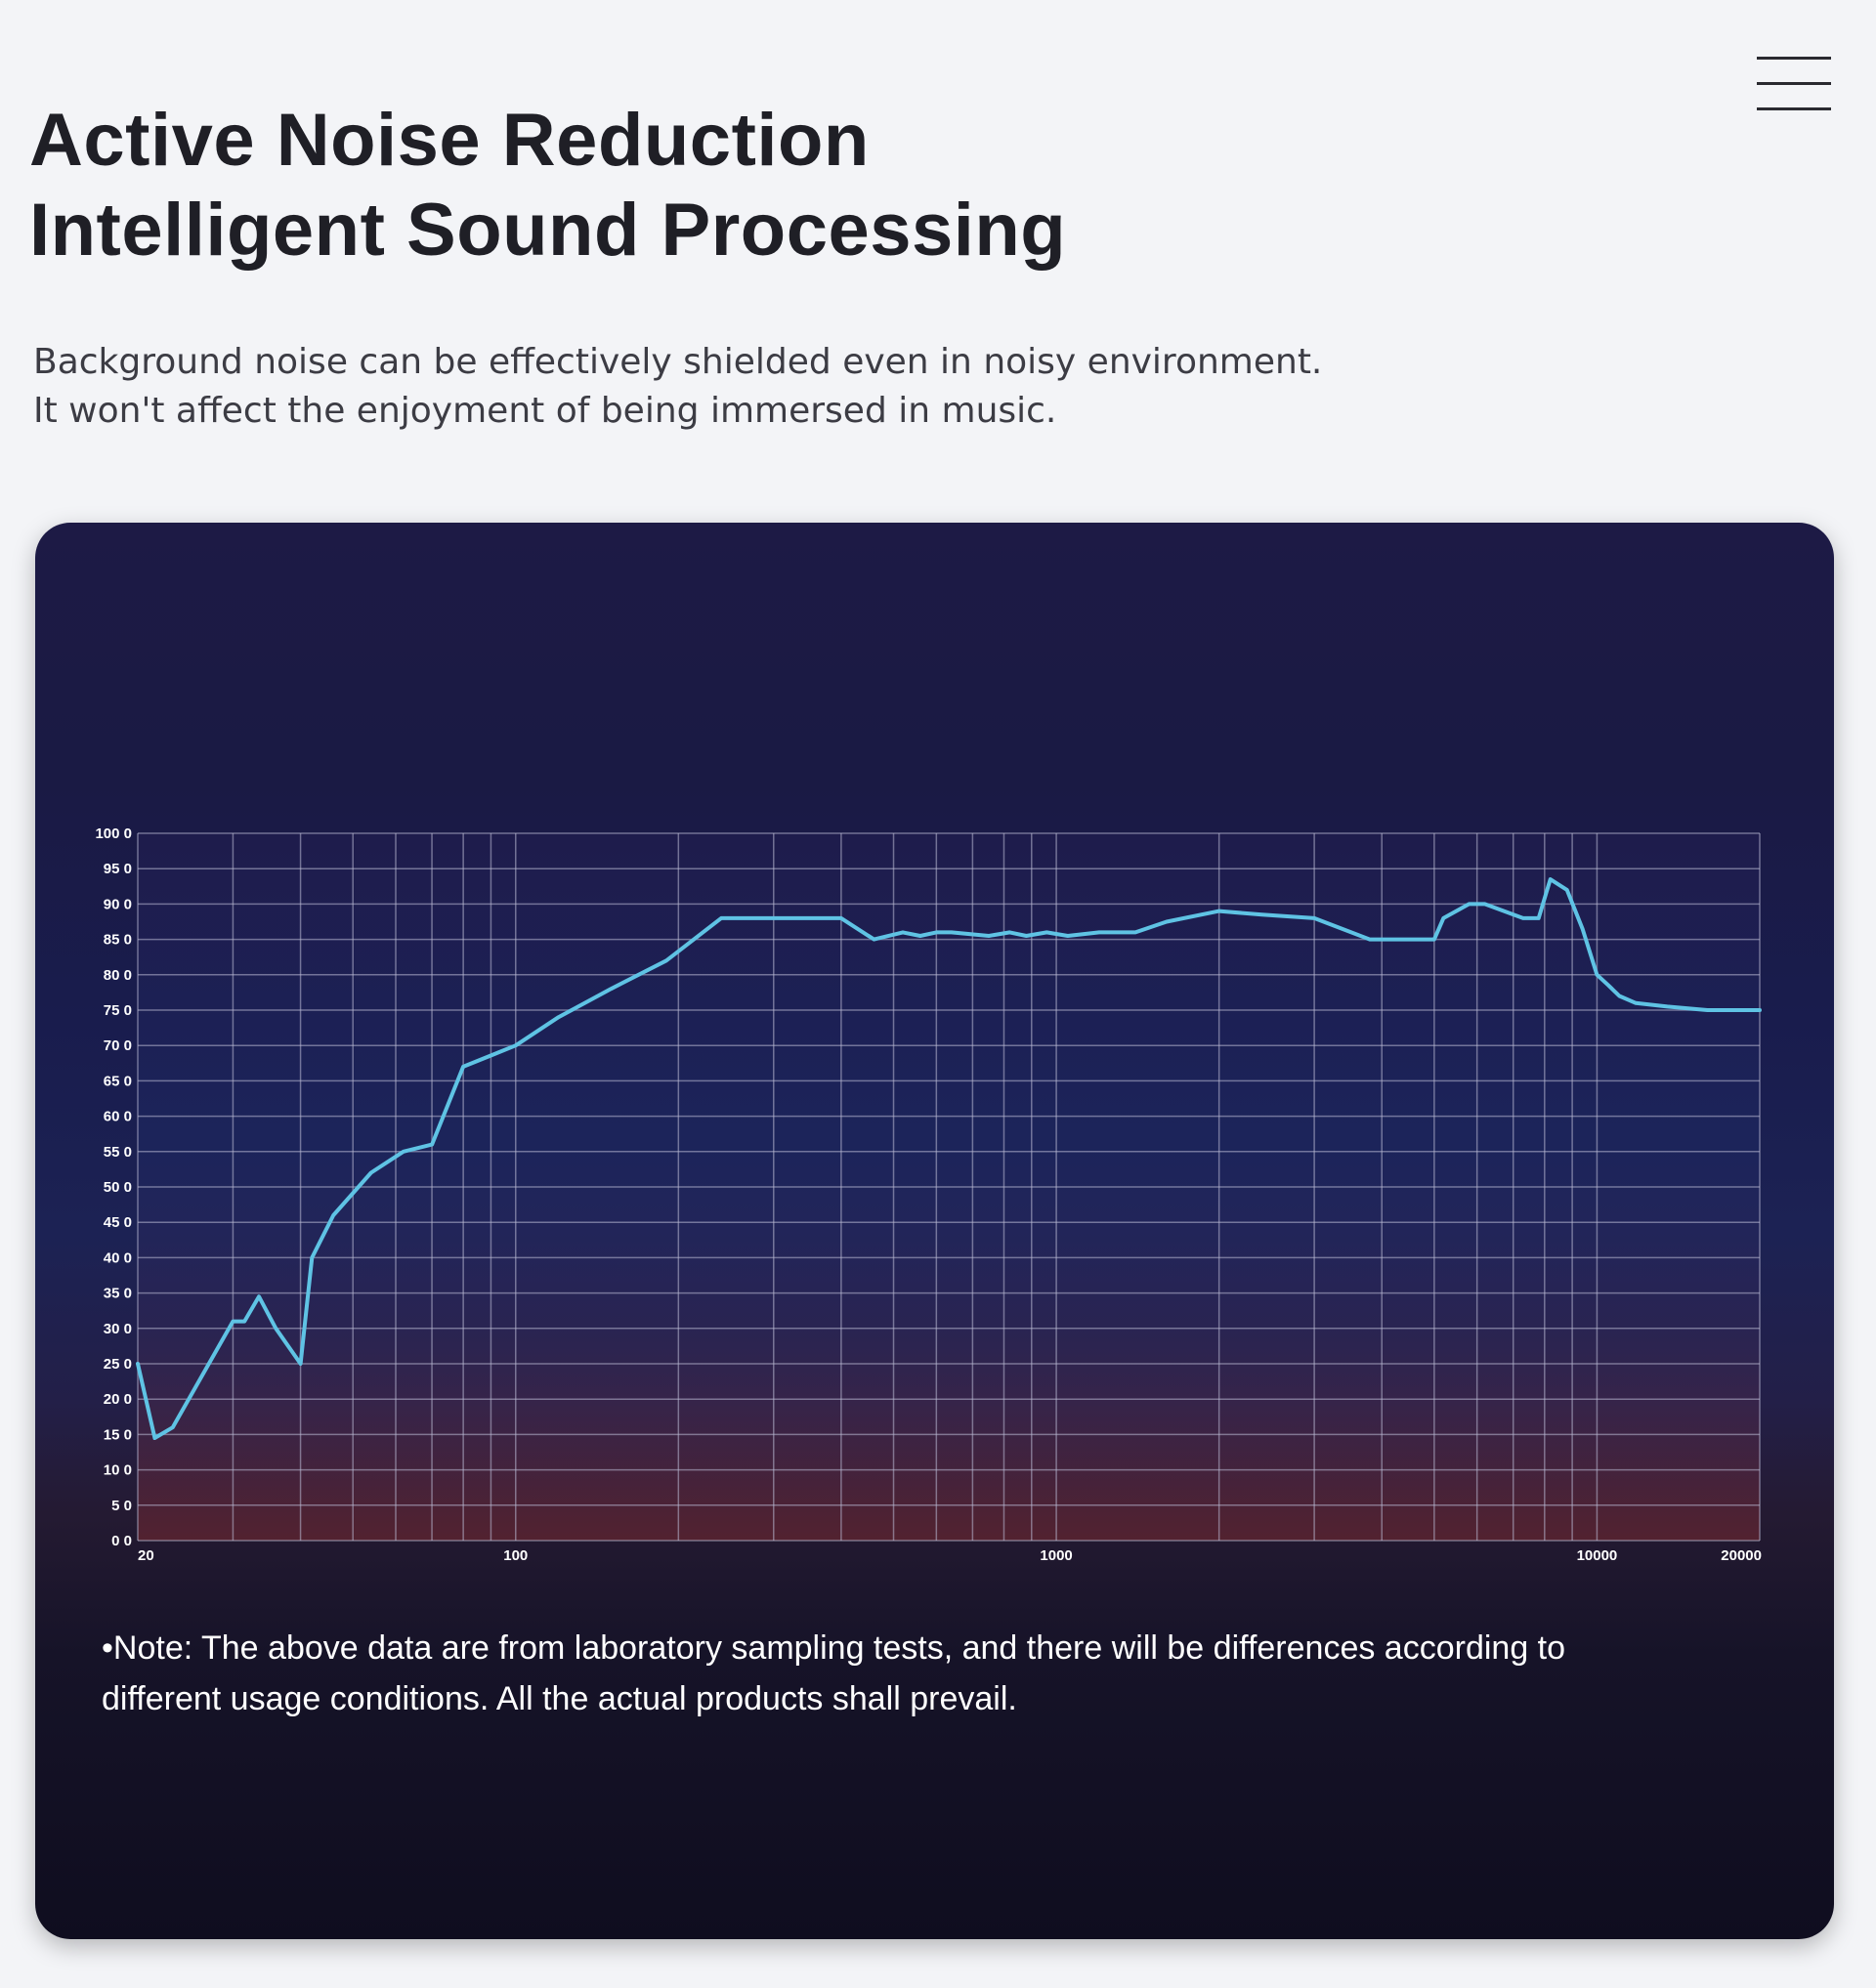 This screenshot has height=1988, width=1876. I want to click on menu-bar-middle, so click(1794, 83).